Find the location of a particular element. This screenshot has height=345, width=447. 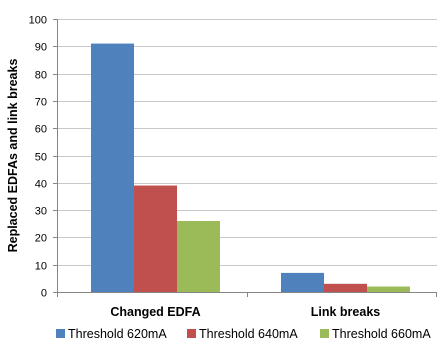

y-tick-label: 40 is located at coordinates (41, 185).